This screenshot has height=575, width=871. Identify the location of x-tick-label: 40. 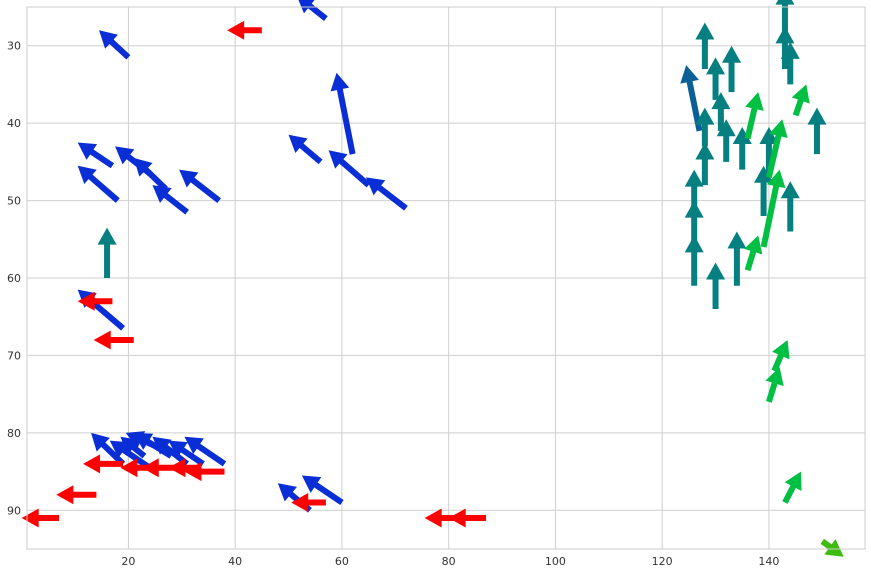
(235, 561).